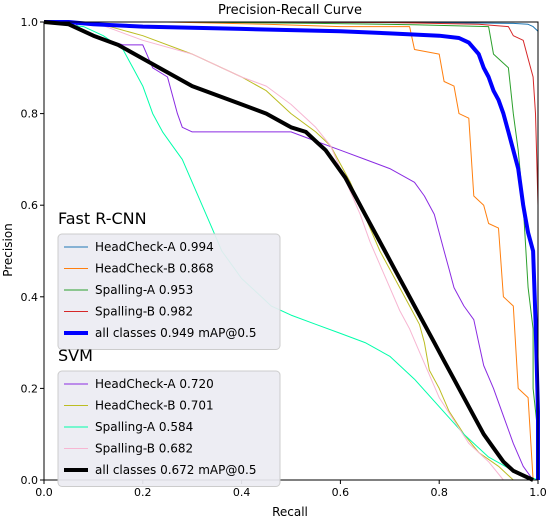 The width and height of the screenshot is (550, 521). What do you see at coordinates (102, 218) in the screenshot?
I see `legend-title: Fast R-CNN` at bounding box center [102, 218].